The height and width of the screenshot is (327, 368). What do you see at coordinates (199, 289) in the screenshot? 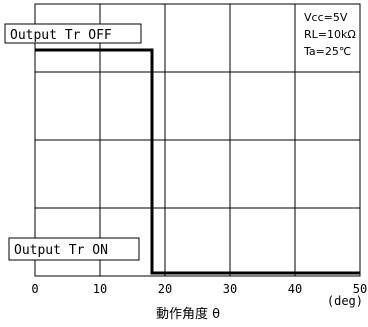
I see `x-axis-ticks: 0 10 20 30 40 50` at bounding box center [199, 289].